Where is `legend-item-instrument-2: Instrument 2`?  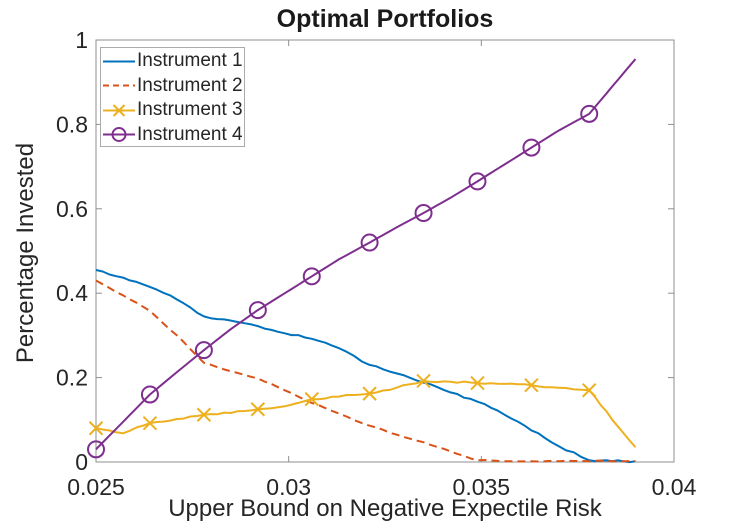
legend-item-instrument-2: Instrument 2 is located at coordinates (172, 86).